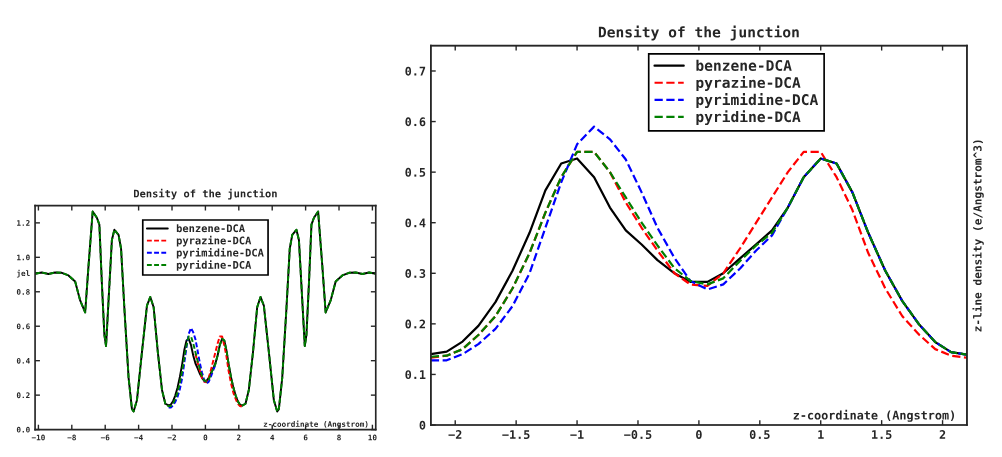 The height and width of the screenshot is (457, 1002). What do you see at coordinates (455, 434) in the screenshot?
I see `x-tick-label: −2` at bounding box center [455, 434].